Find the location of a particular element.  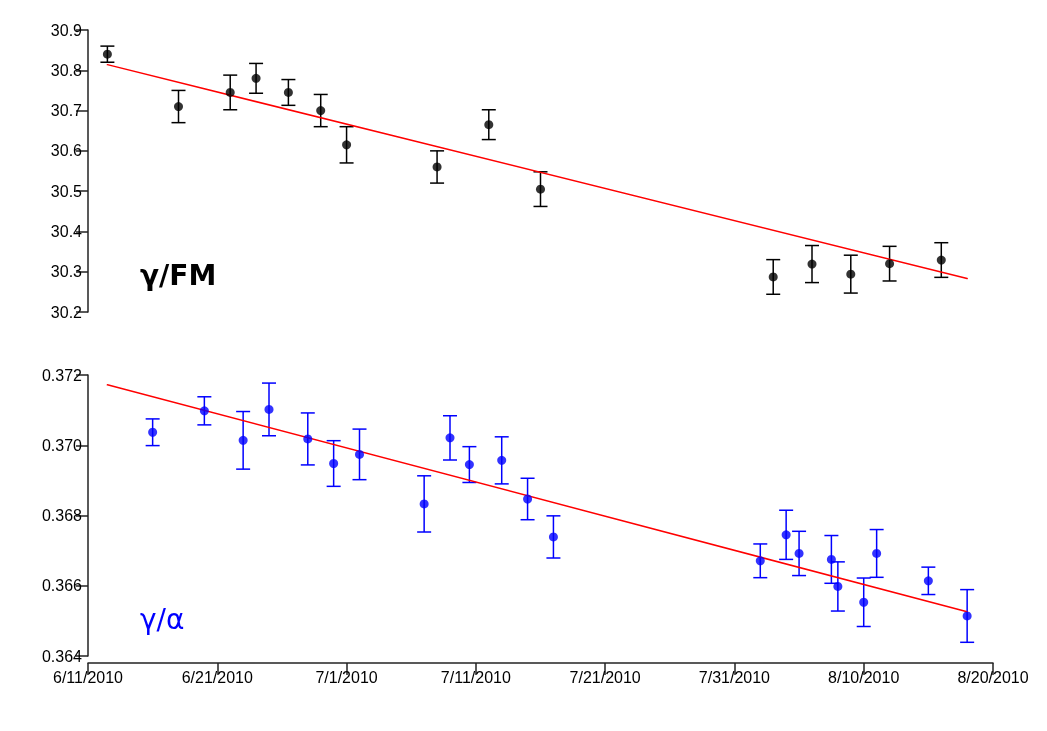

y-tick-label: 30.7 is located at coordinates (66, 111).